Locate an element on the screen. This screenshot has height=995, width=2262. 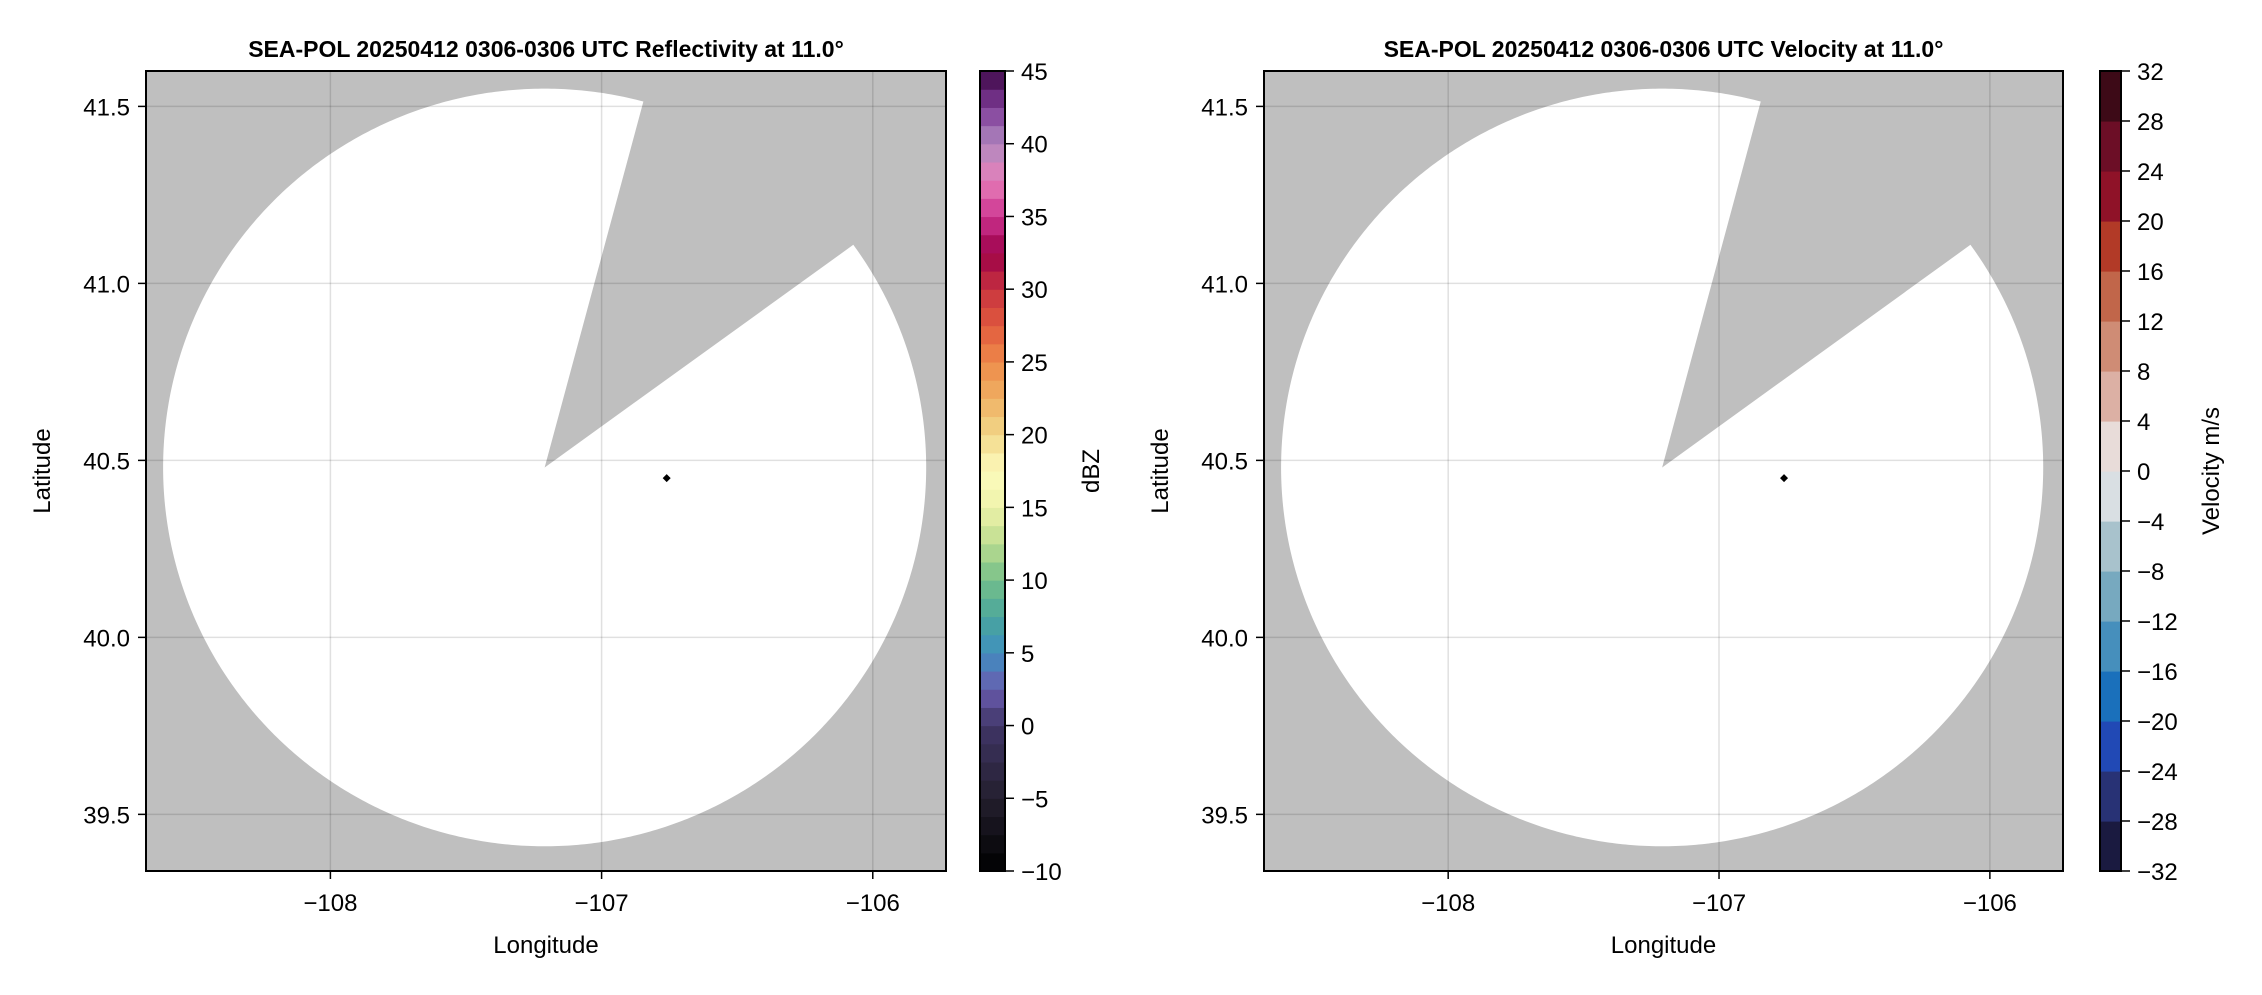
colorbar-tick-label: 24 is located at coordinates (2150, 172).